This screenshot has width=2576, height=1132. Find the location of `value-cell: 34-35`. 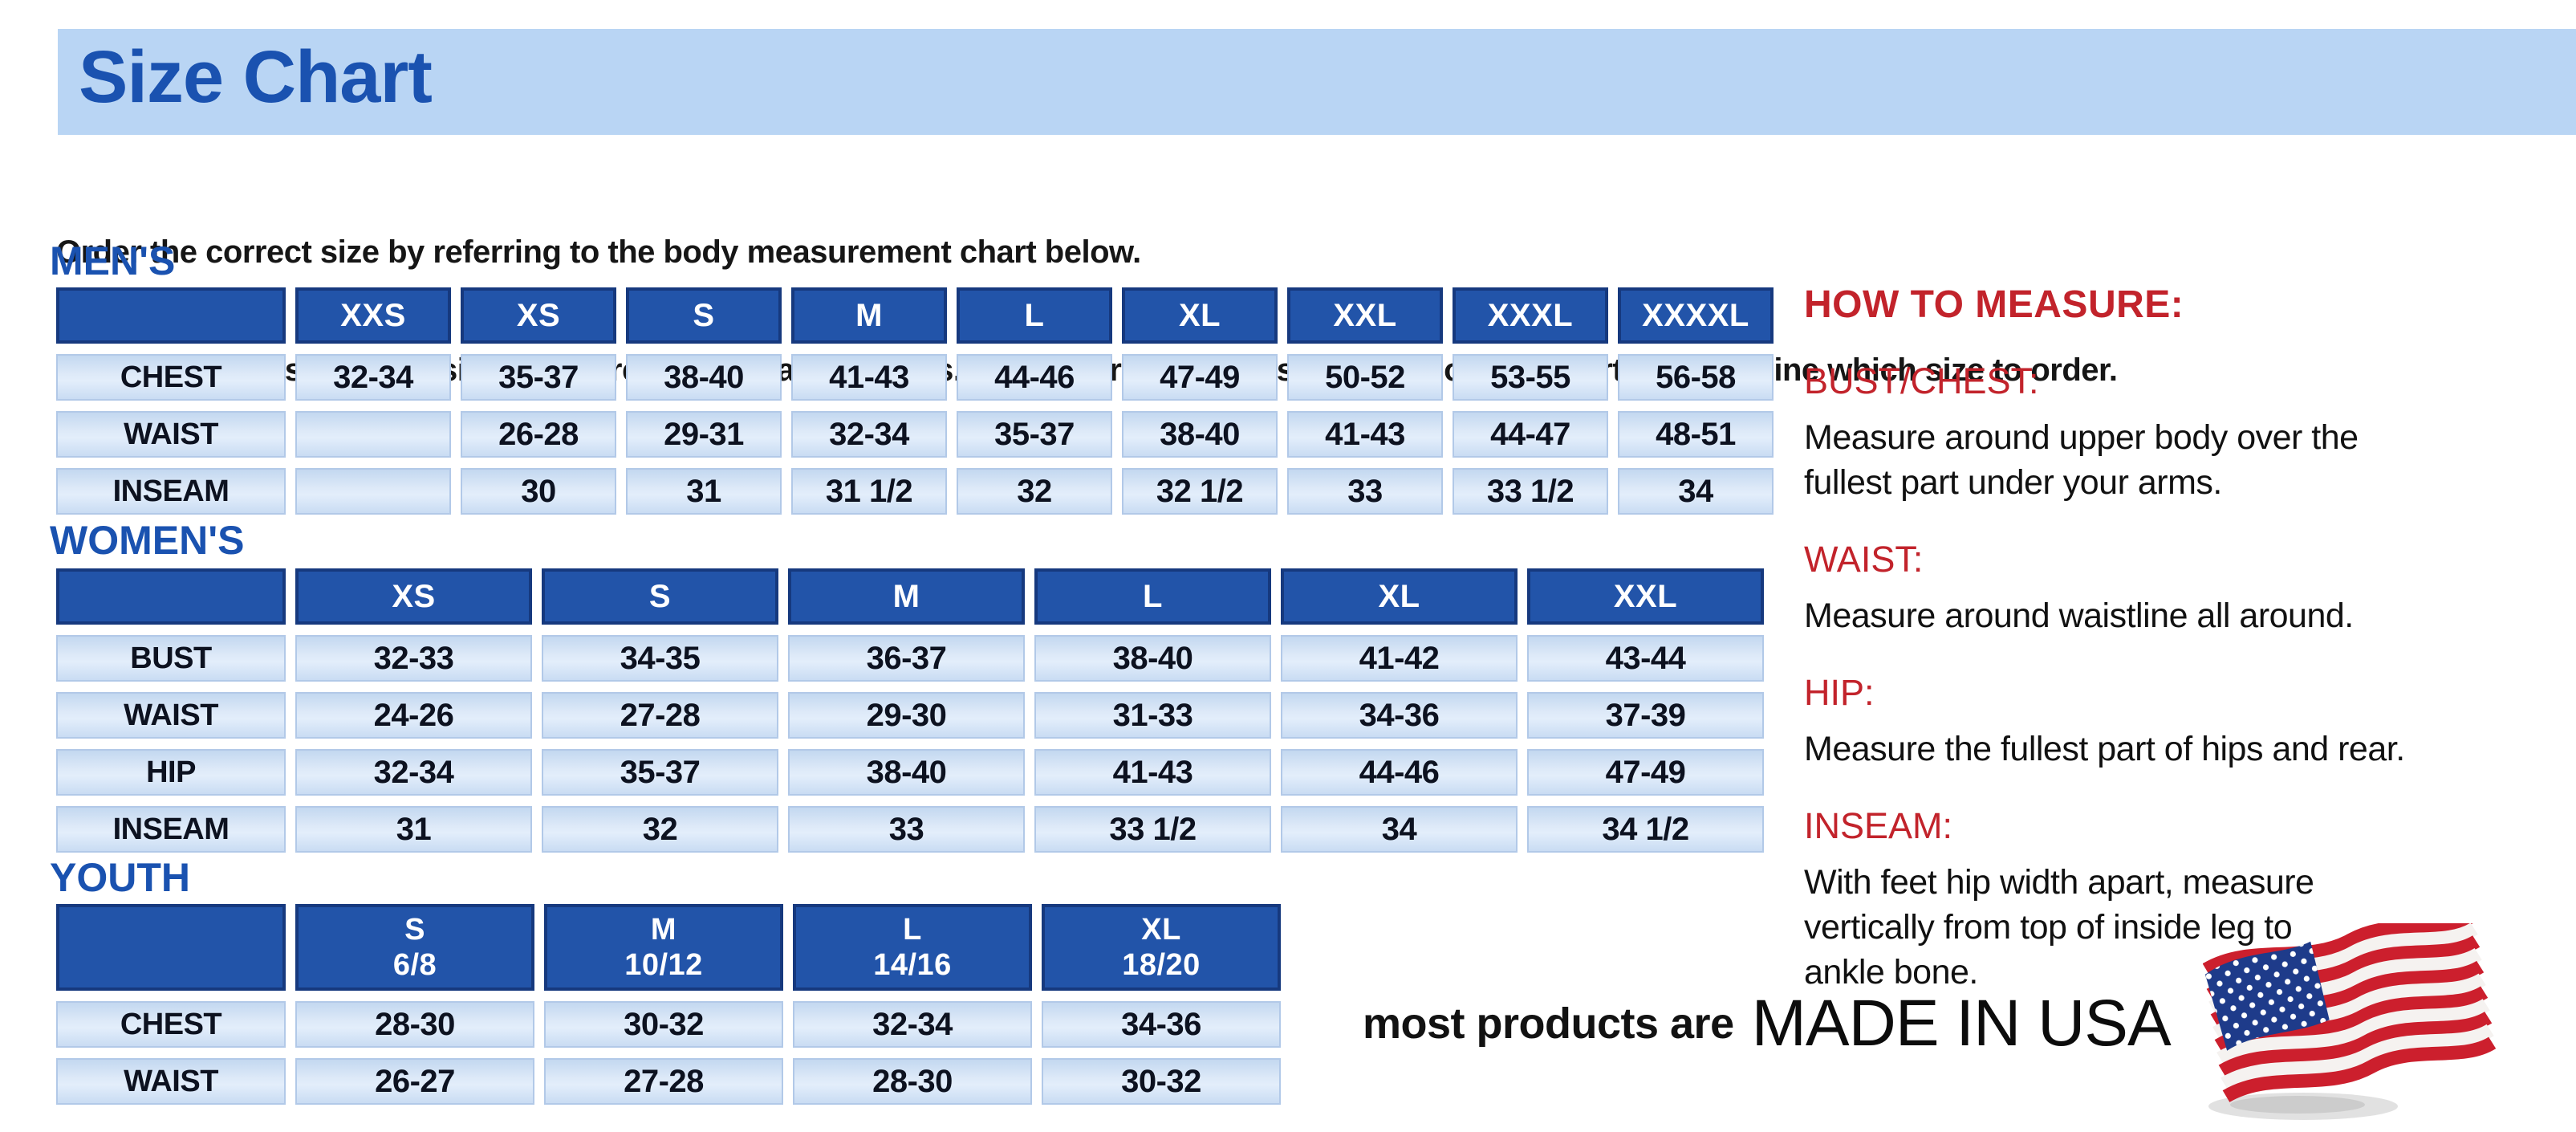

value-cell: 34-35 is located at coordinates (660, 659).